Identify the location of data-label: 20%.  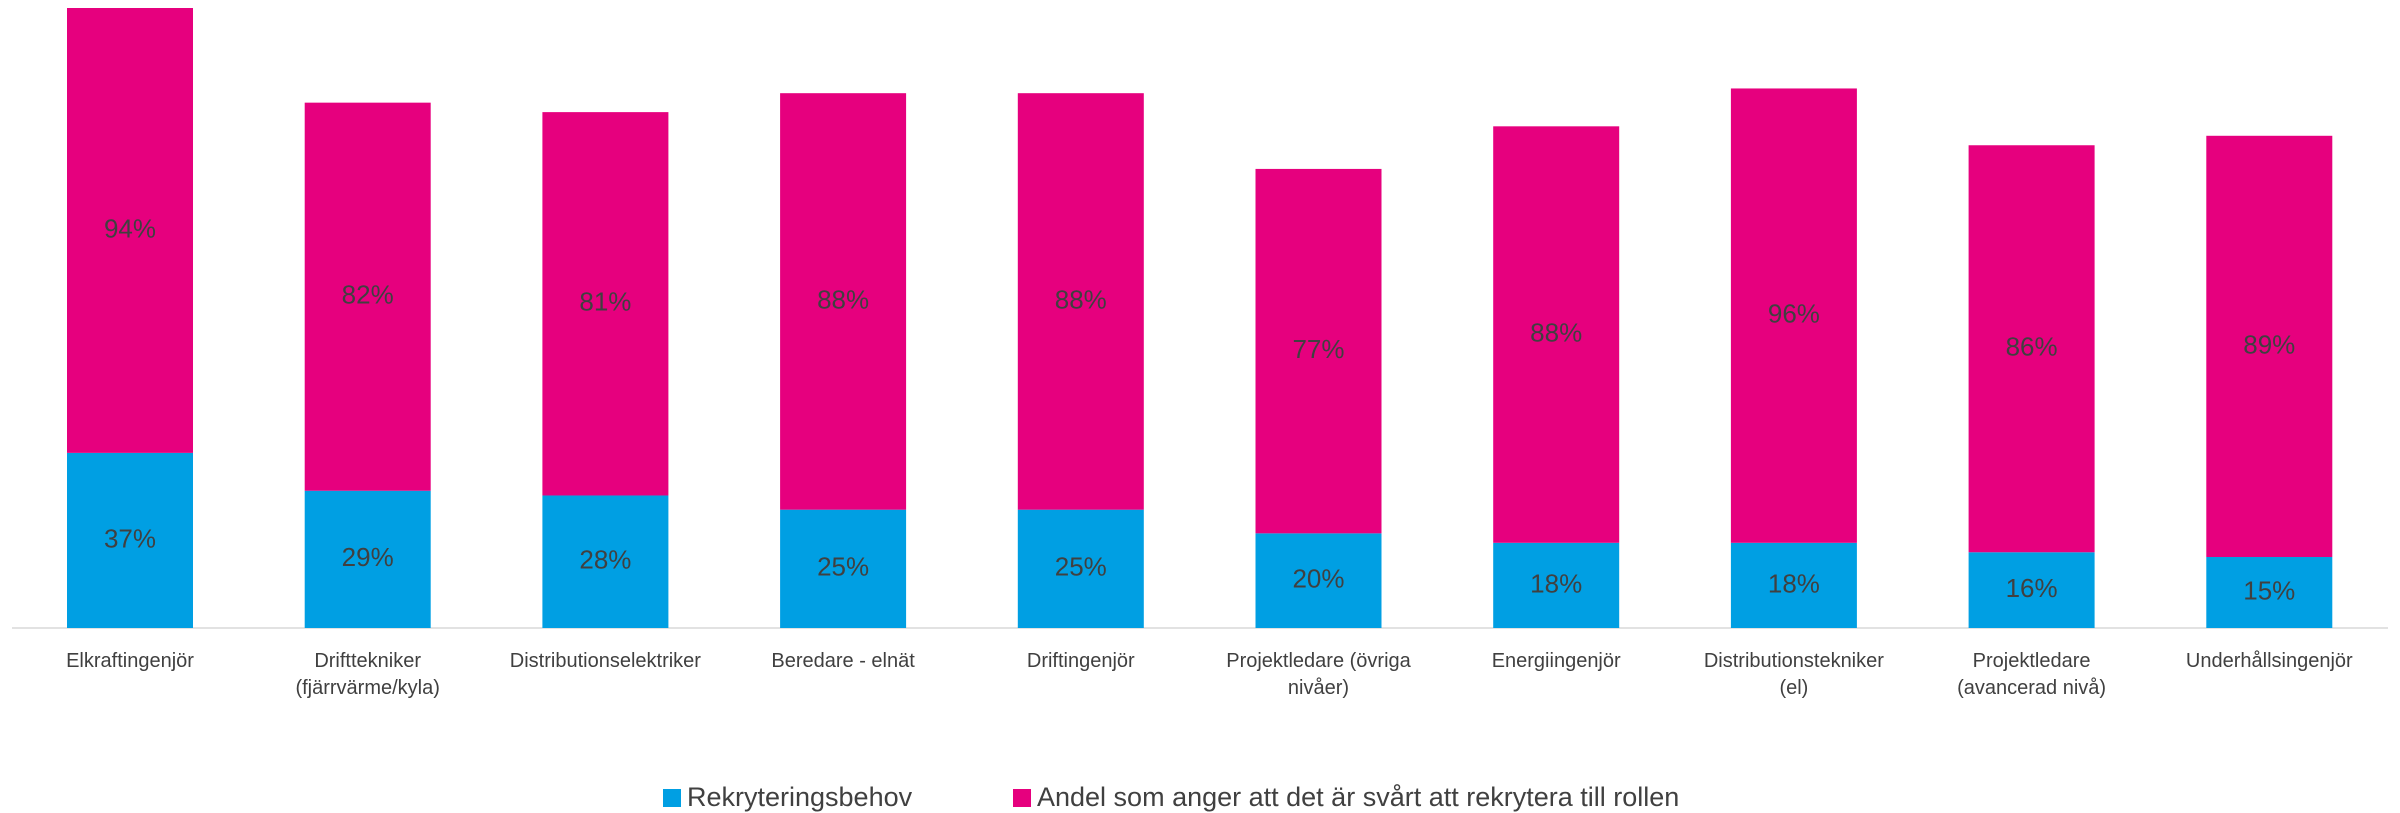
(1318, 579).